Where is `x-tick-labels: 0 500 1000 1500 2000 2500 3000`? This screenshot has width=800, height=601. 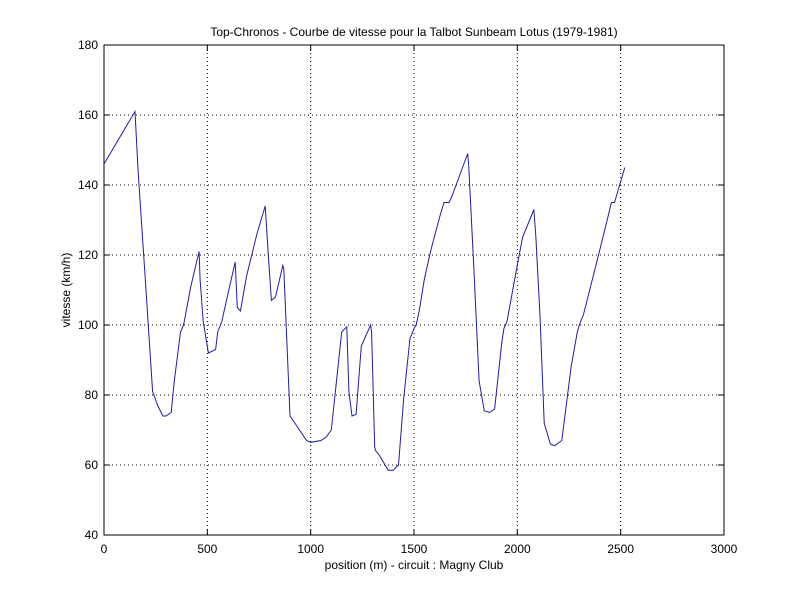
x-tick-labels: 0 500 1000 1500 2000 2500 3000 is located at coordinates (419, 549).